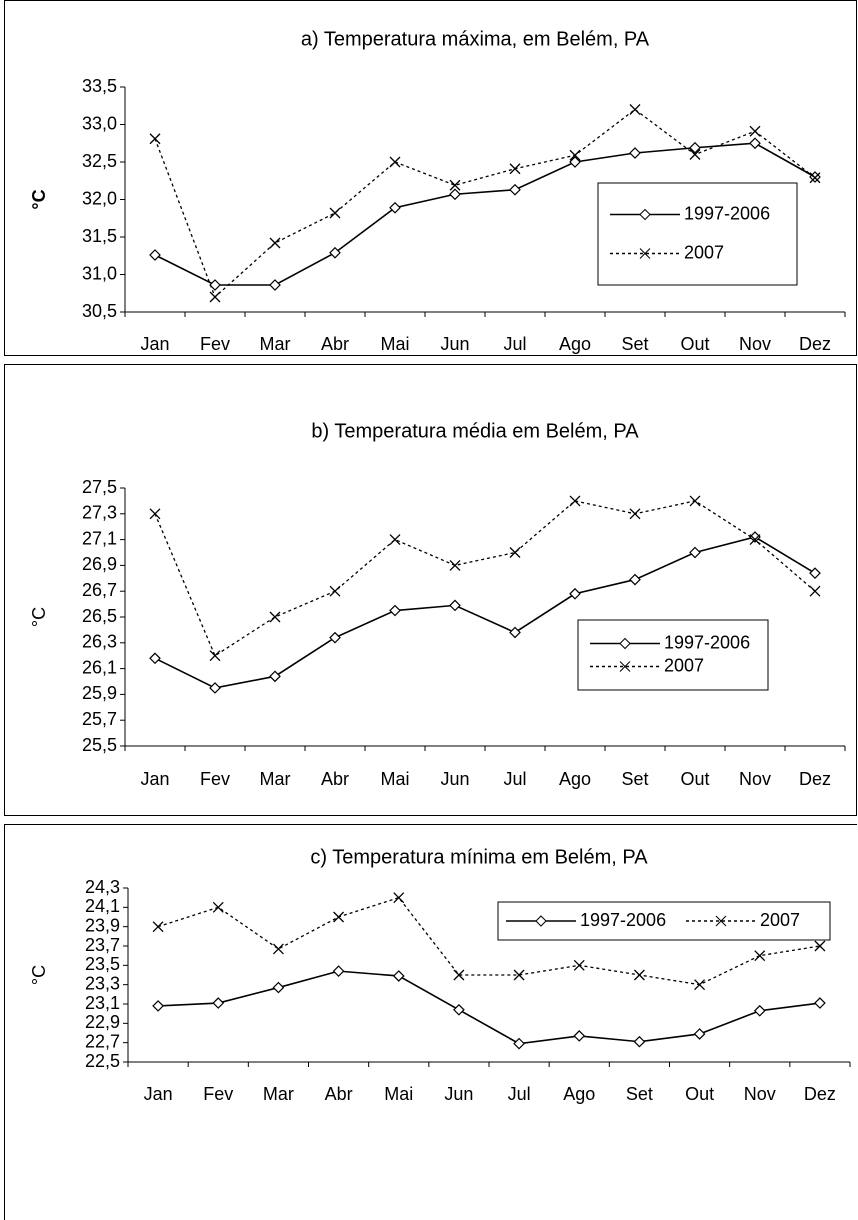 The height and width of the screenshot is (1220, 858). I want to click on y-tick-label: 32,5, so click(99, 161).